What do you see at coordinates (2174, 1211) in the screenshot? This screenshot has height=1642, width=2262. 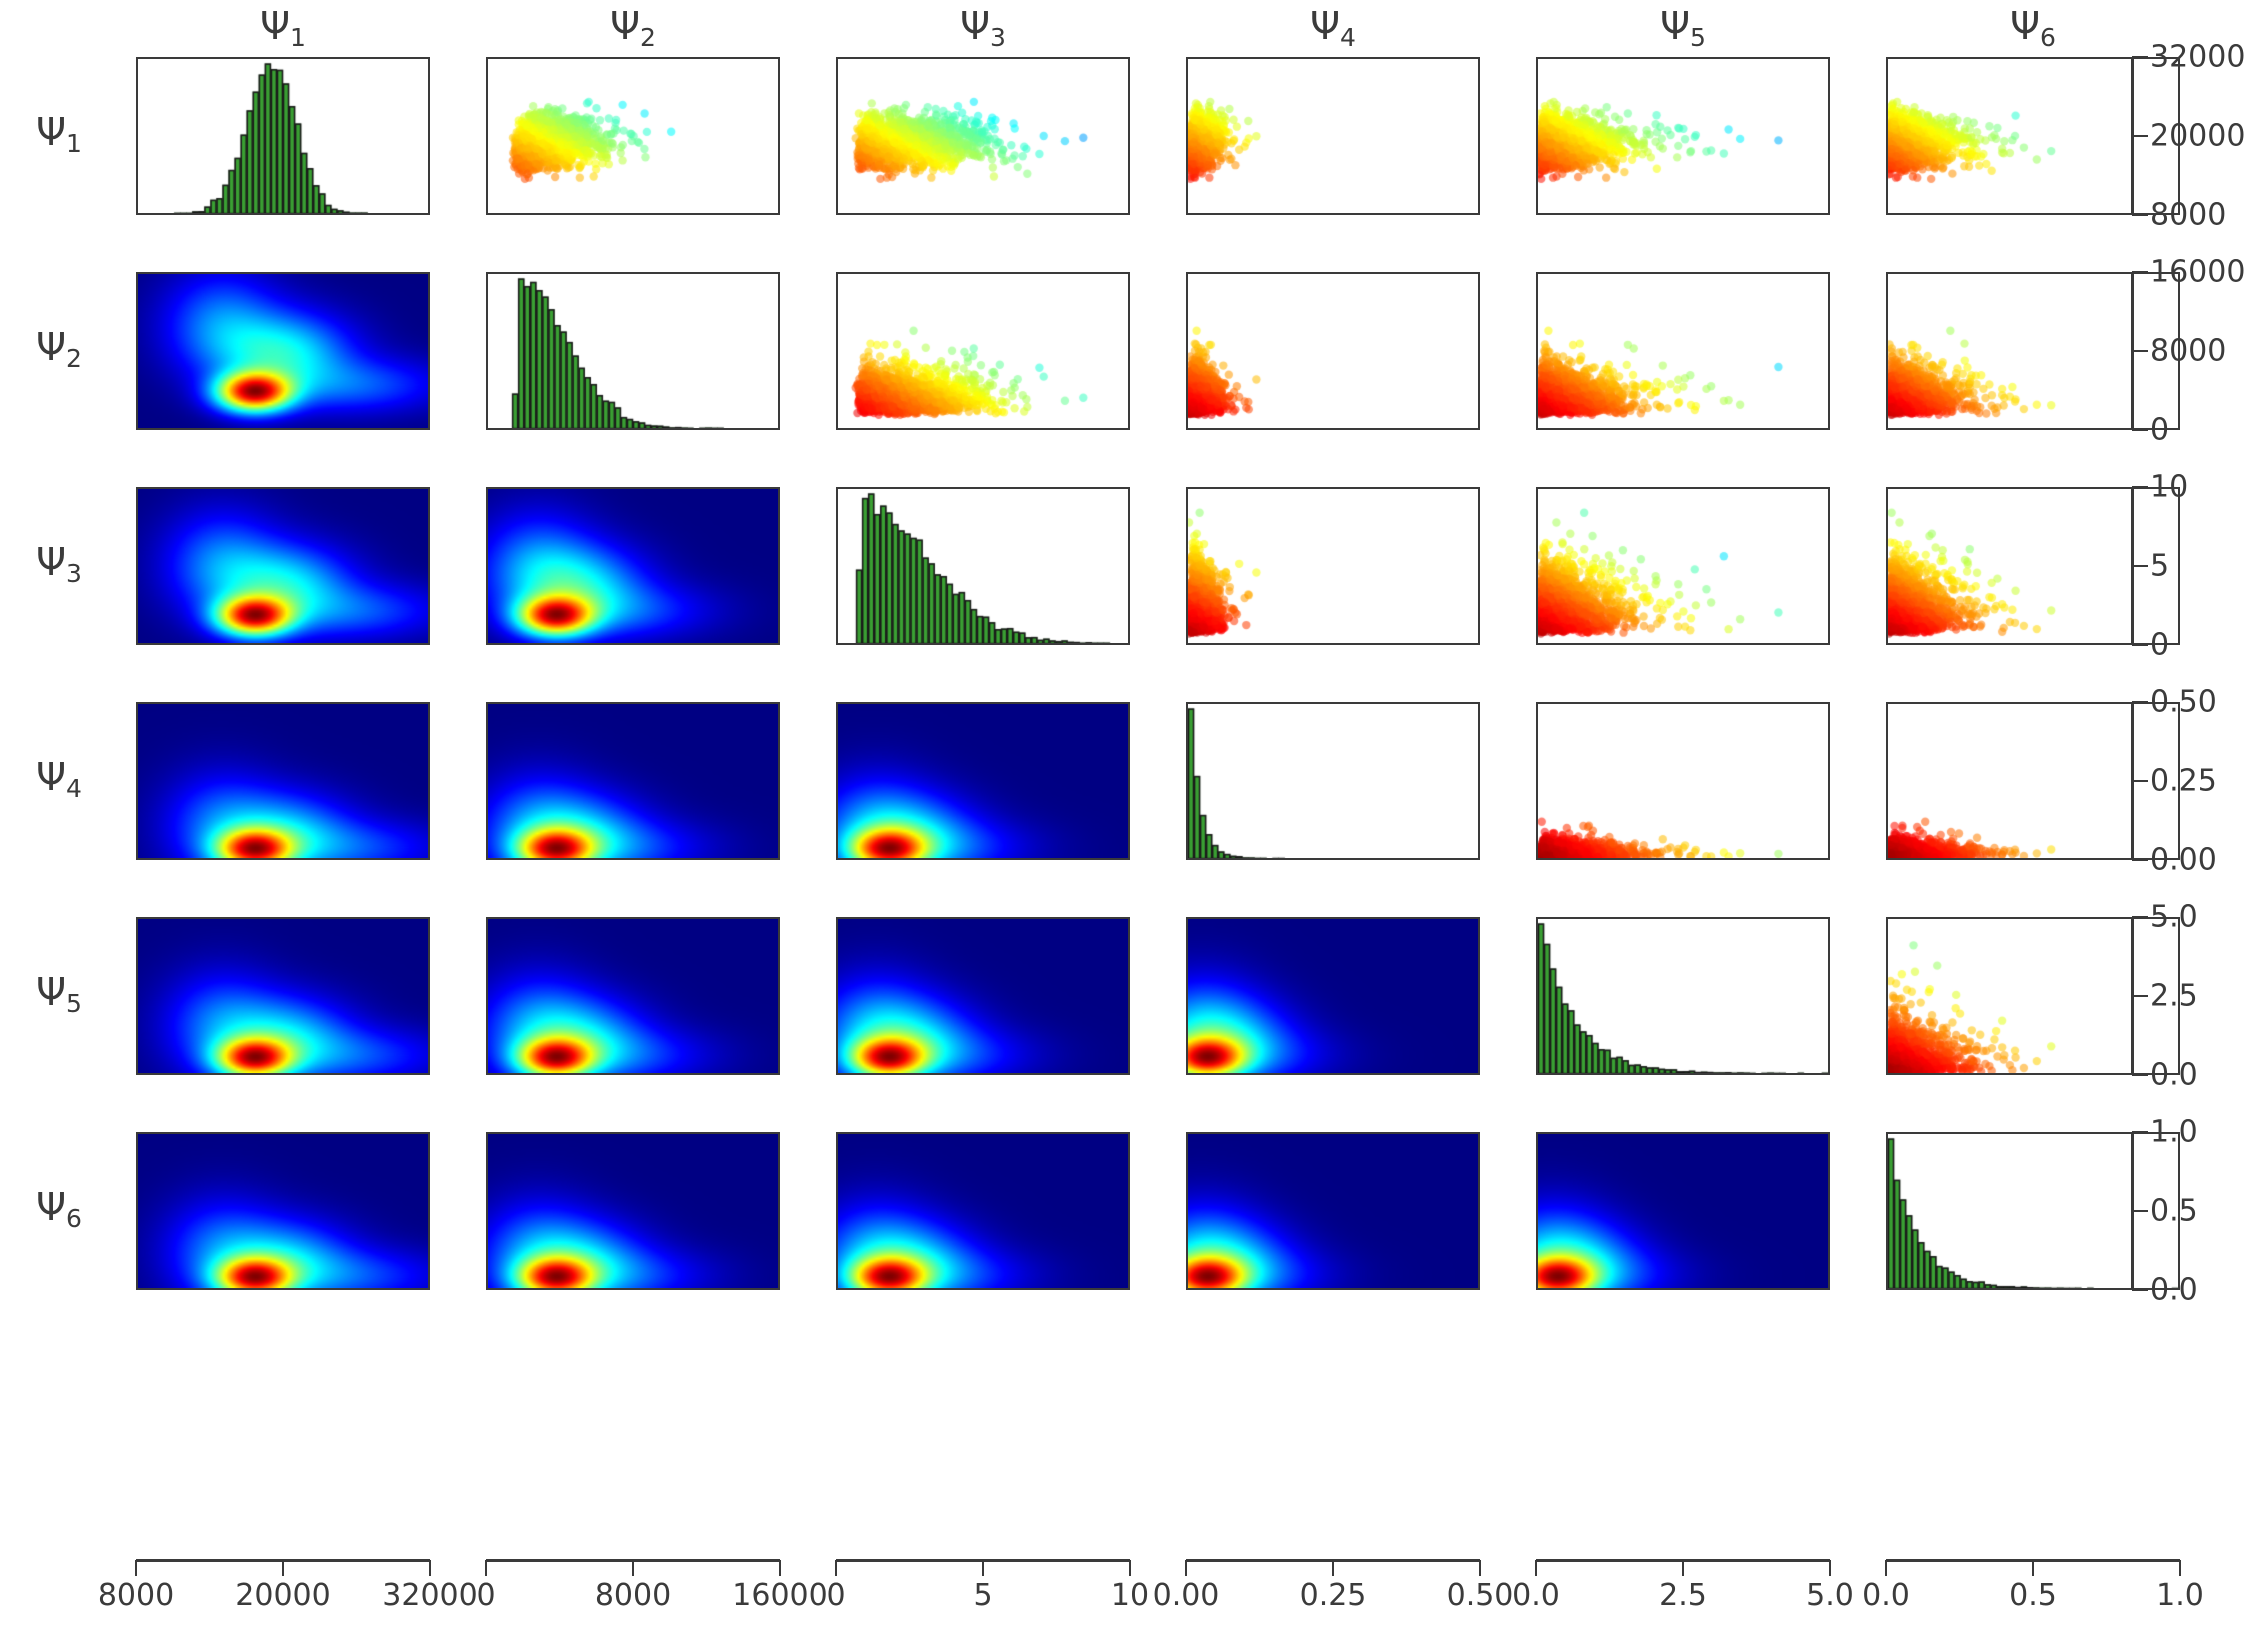 I see `y-tick-label-row6-1: 0.5` at bounding box center [2174, 1211].